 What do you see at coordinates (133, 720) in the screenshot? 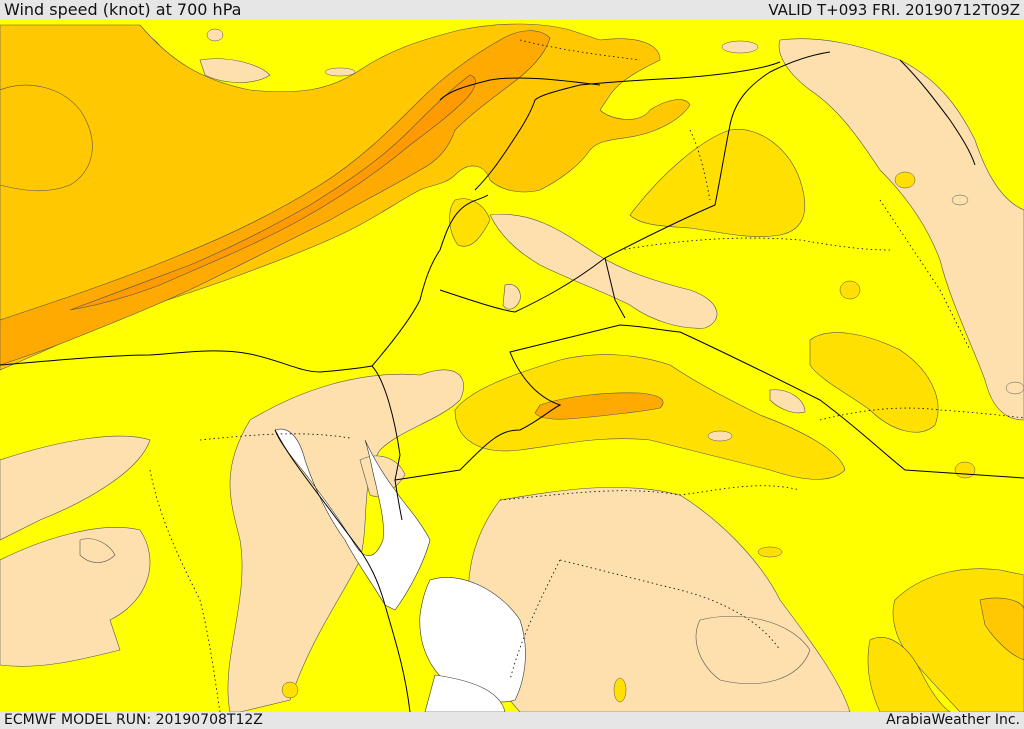
I see `model-run: ECMWF MODEL RUN: 20190708T12Z` at bounding box center [133, 720].